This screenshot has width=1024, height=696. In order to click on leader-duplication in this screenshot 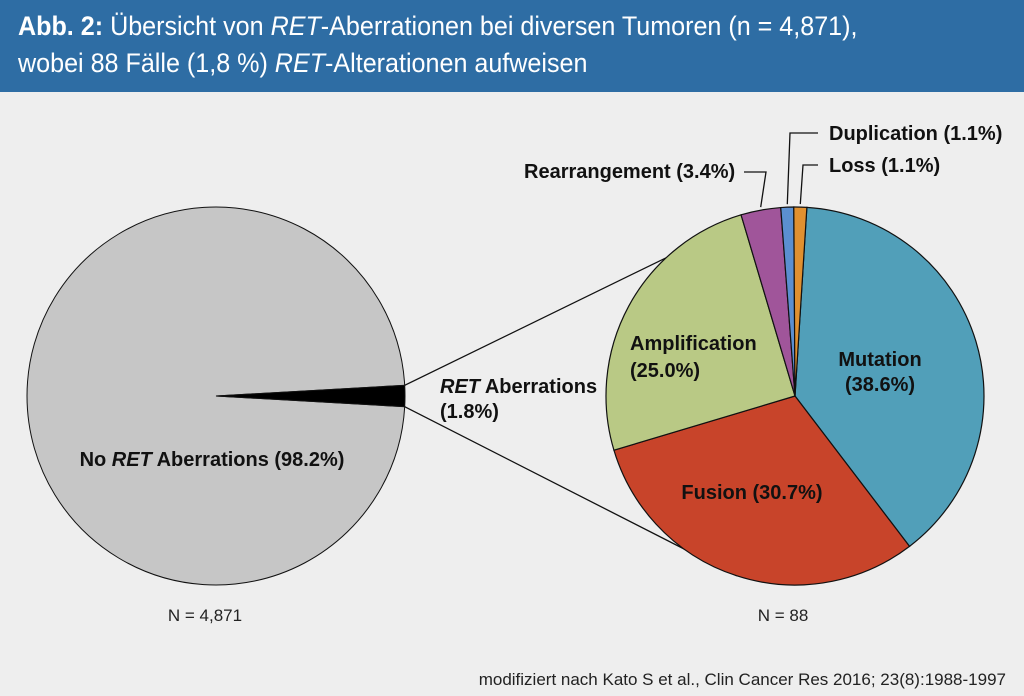, I will do `click(802, 168)`.